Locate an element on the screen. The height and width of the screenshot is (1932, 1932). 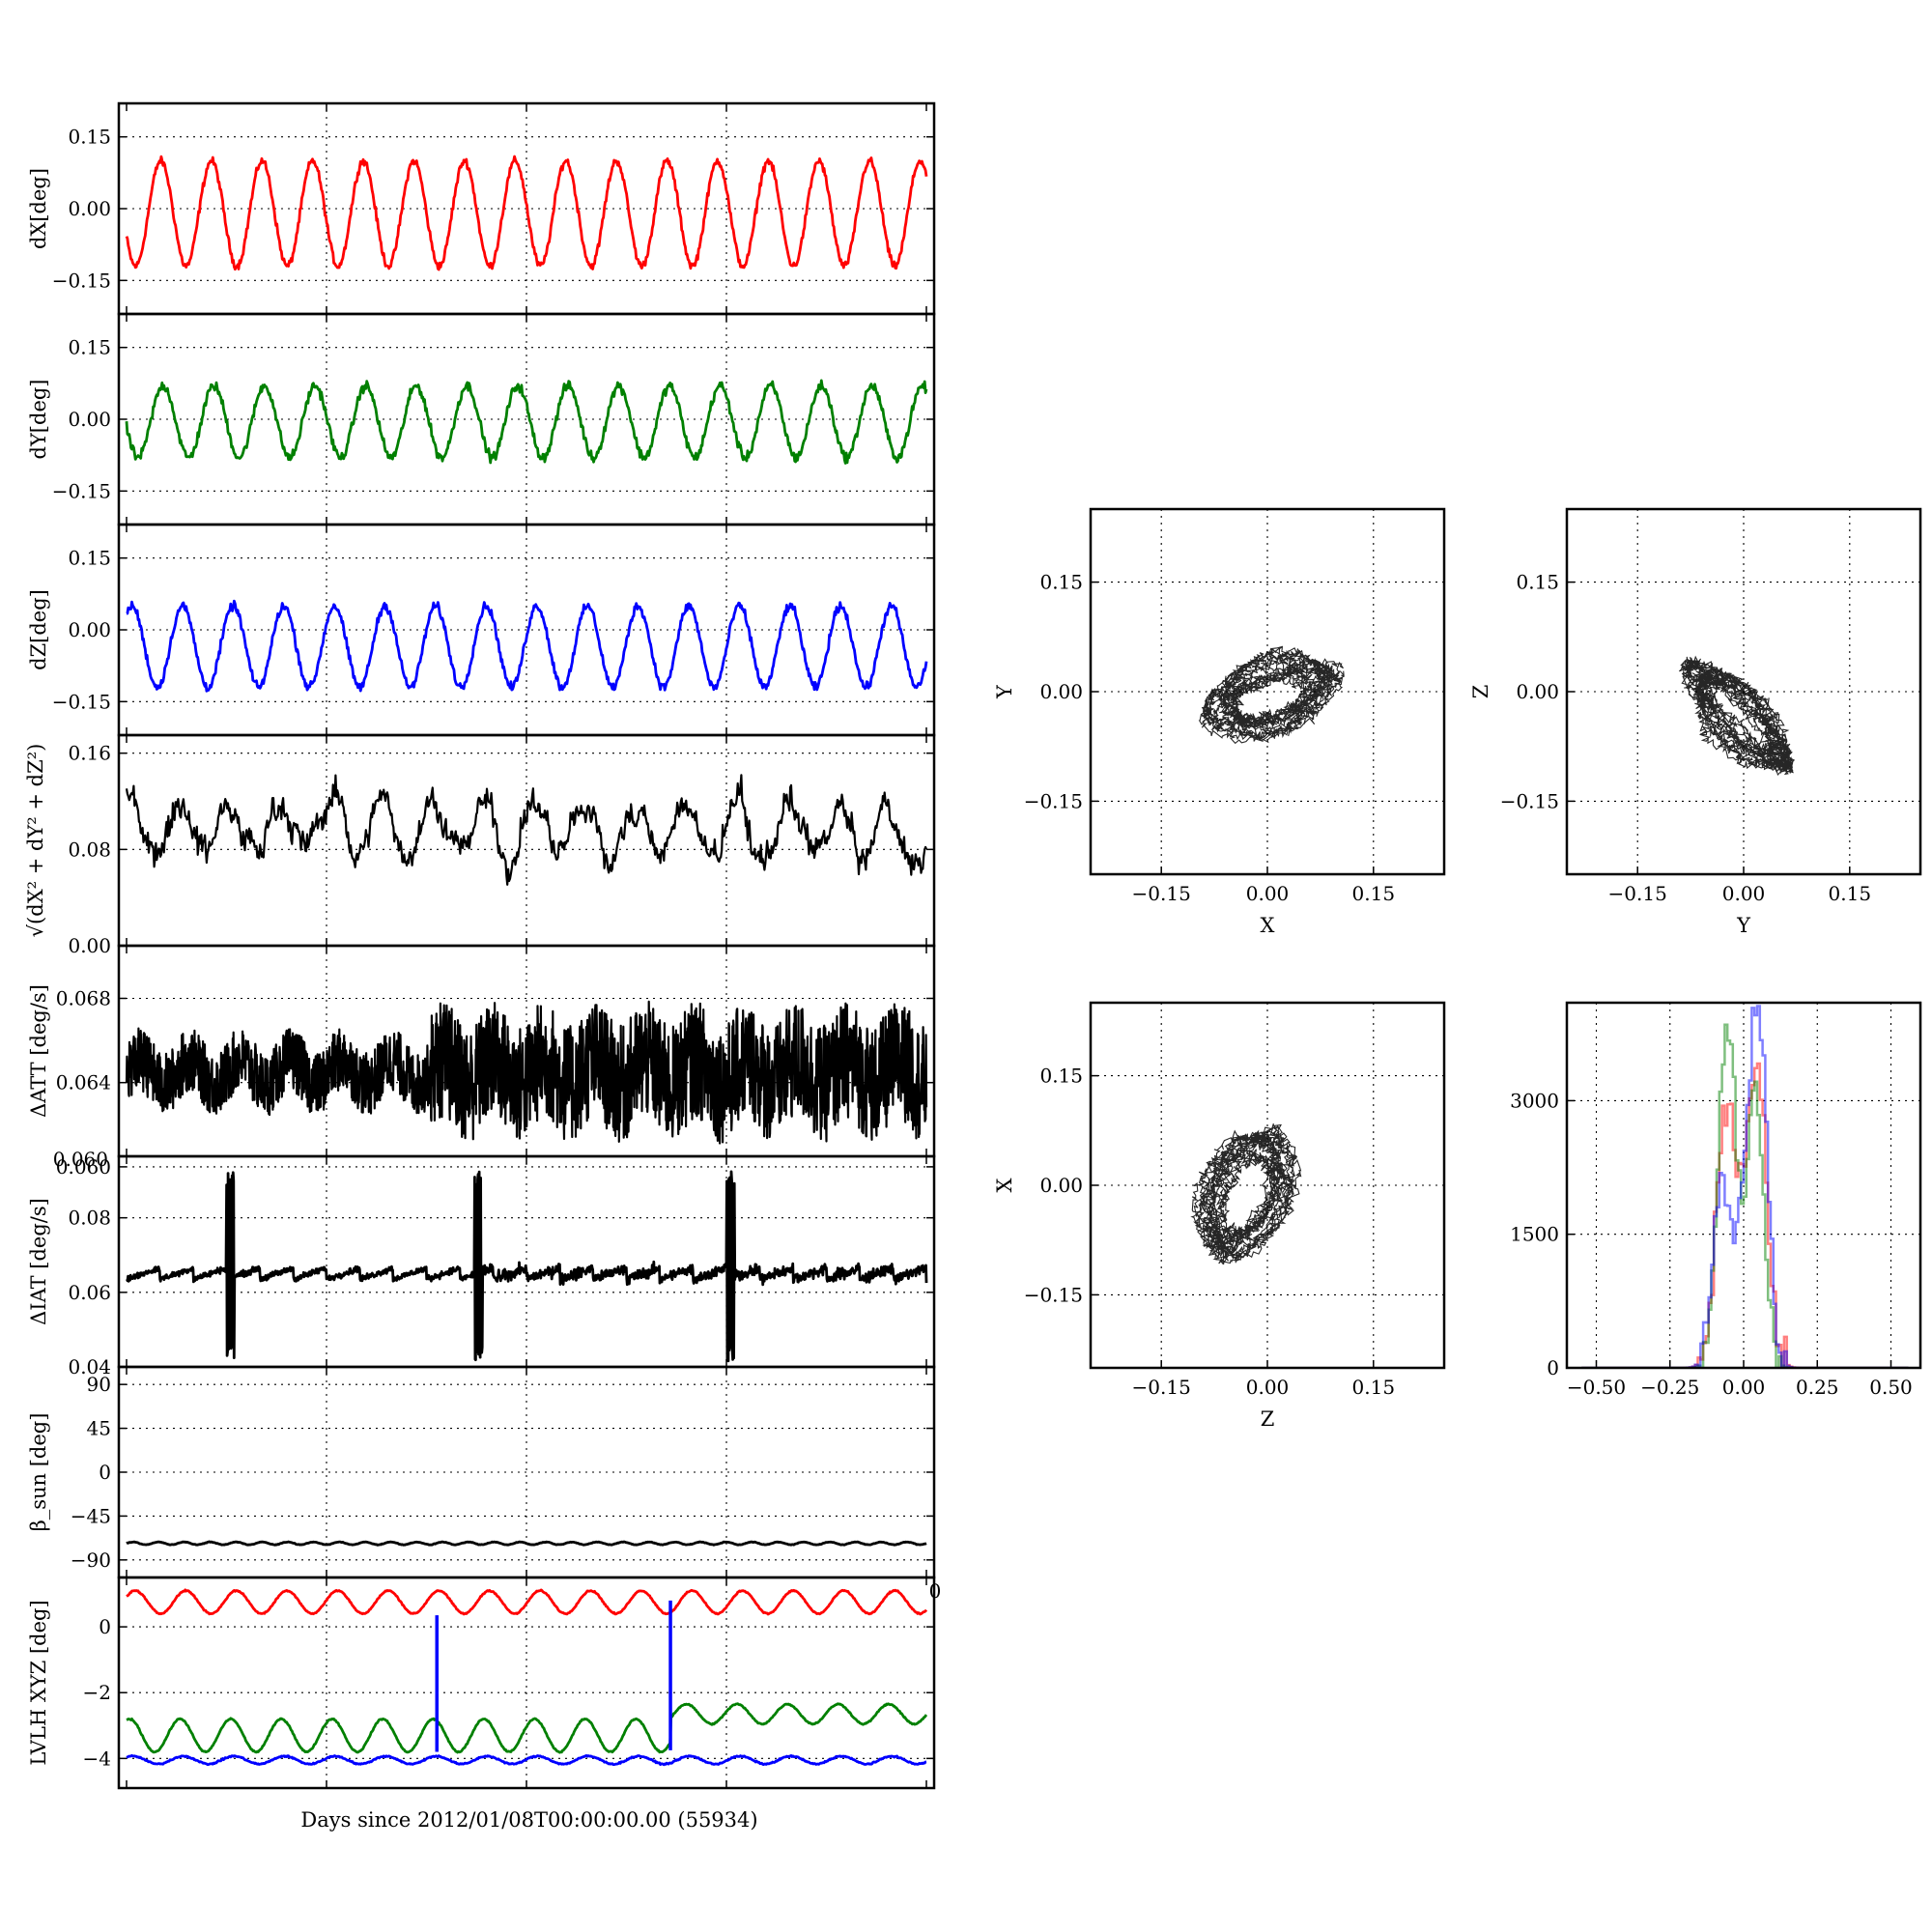
x-tick-label: −0.25 is located at coordinates (1669, 1387).